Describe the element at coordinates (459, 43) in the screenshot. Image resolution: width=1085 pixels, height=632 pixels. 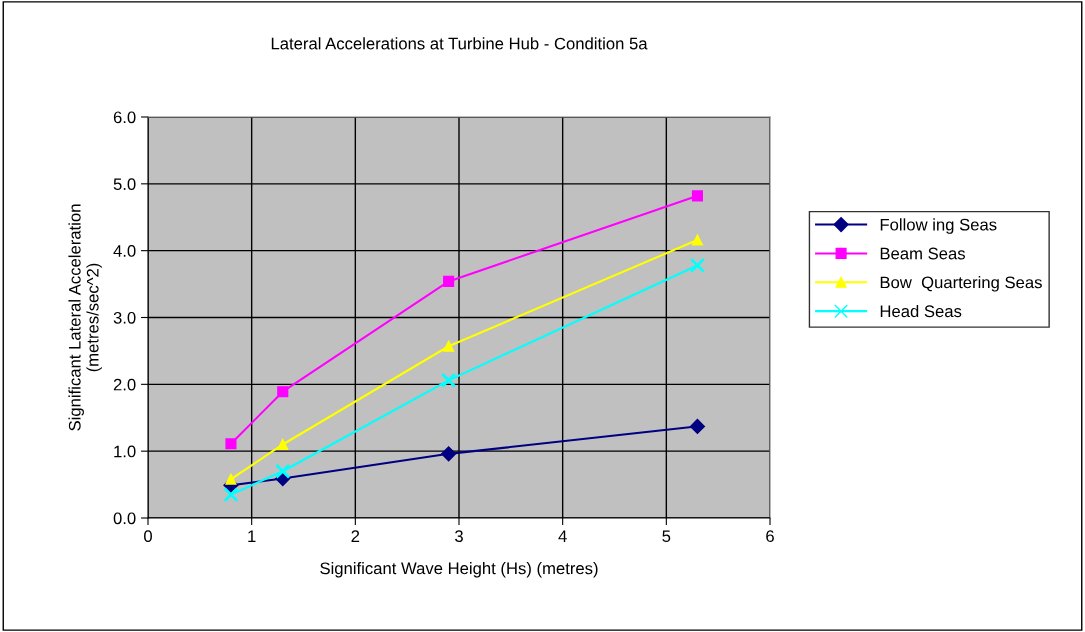
I see `chart-title: Lateral Accelerations at Turbine Hub - Condition 5a` at that location.